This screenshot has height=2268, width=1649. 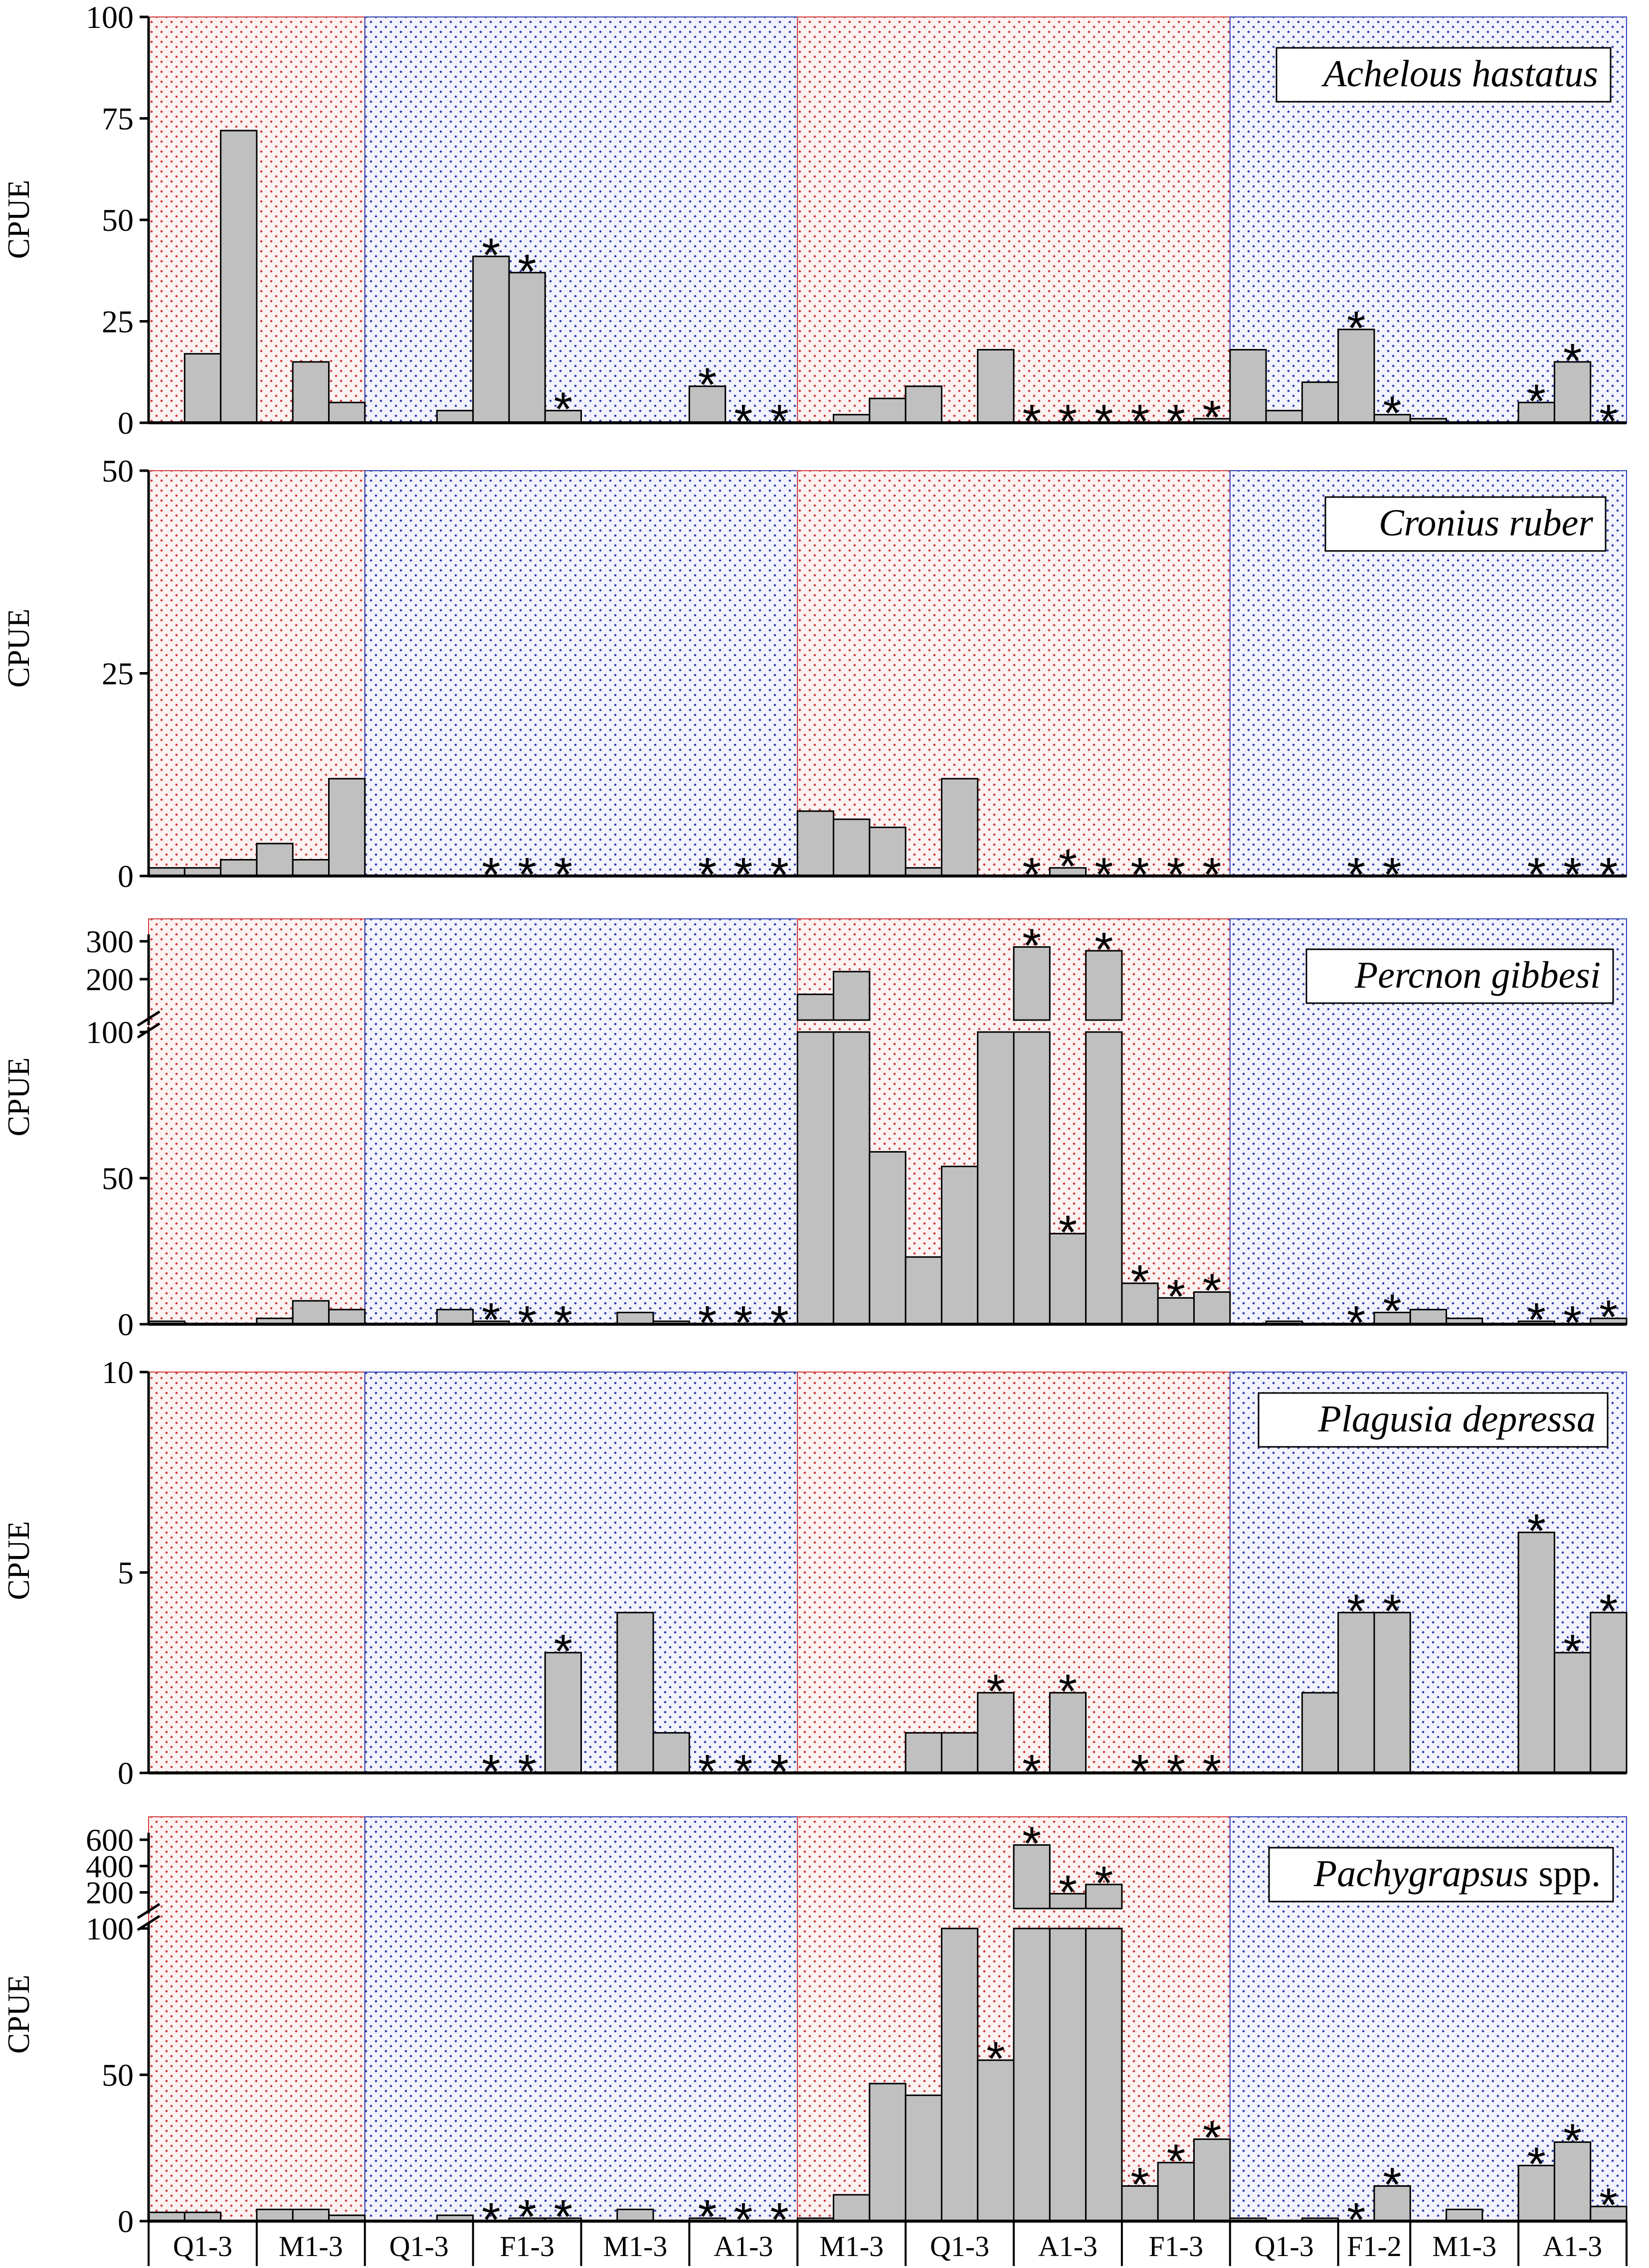 What do you see at coordinates (1433, 1420) in the screenshot?
I see `species-title-box: Plagusia depressa` at bounding box center [1433, 1420].